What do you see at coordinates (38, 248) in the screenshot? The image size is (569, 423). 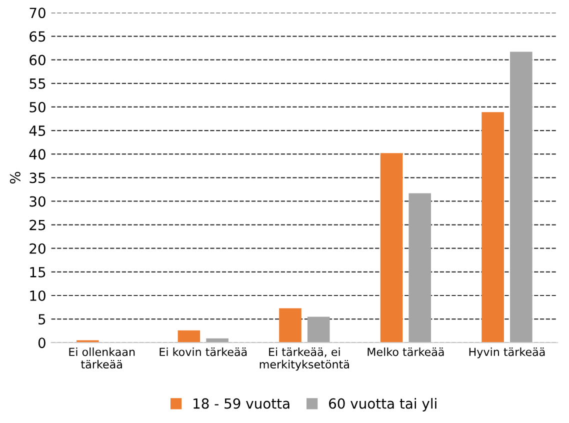 I see `y-tick-label: 20` at bounding box center [38, 248].